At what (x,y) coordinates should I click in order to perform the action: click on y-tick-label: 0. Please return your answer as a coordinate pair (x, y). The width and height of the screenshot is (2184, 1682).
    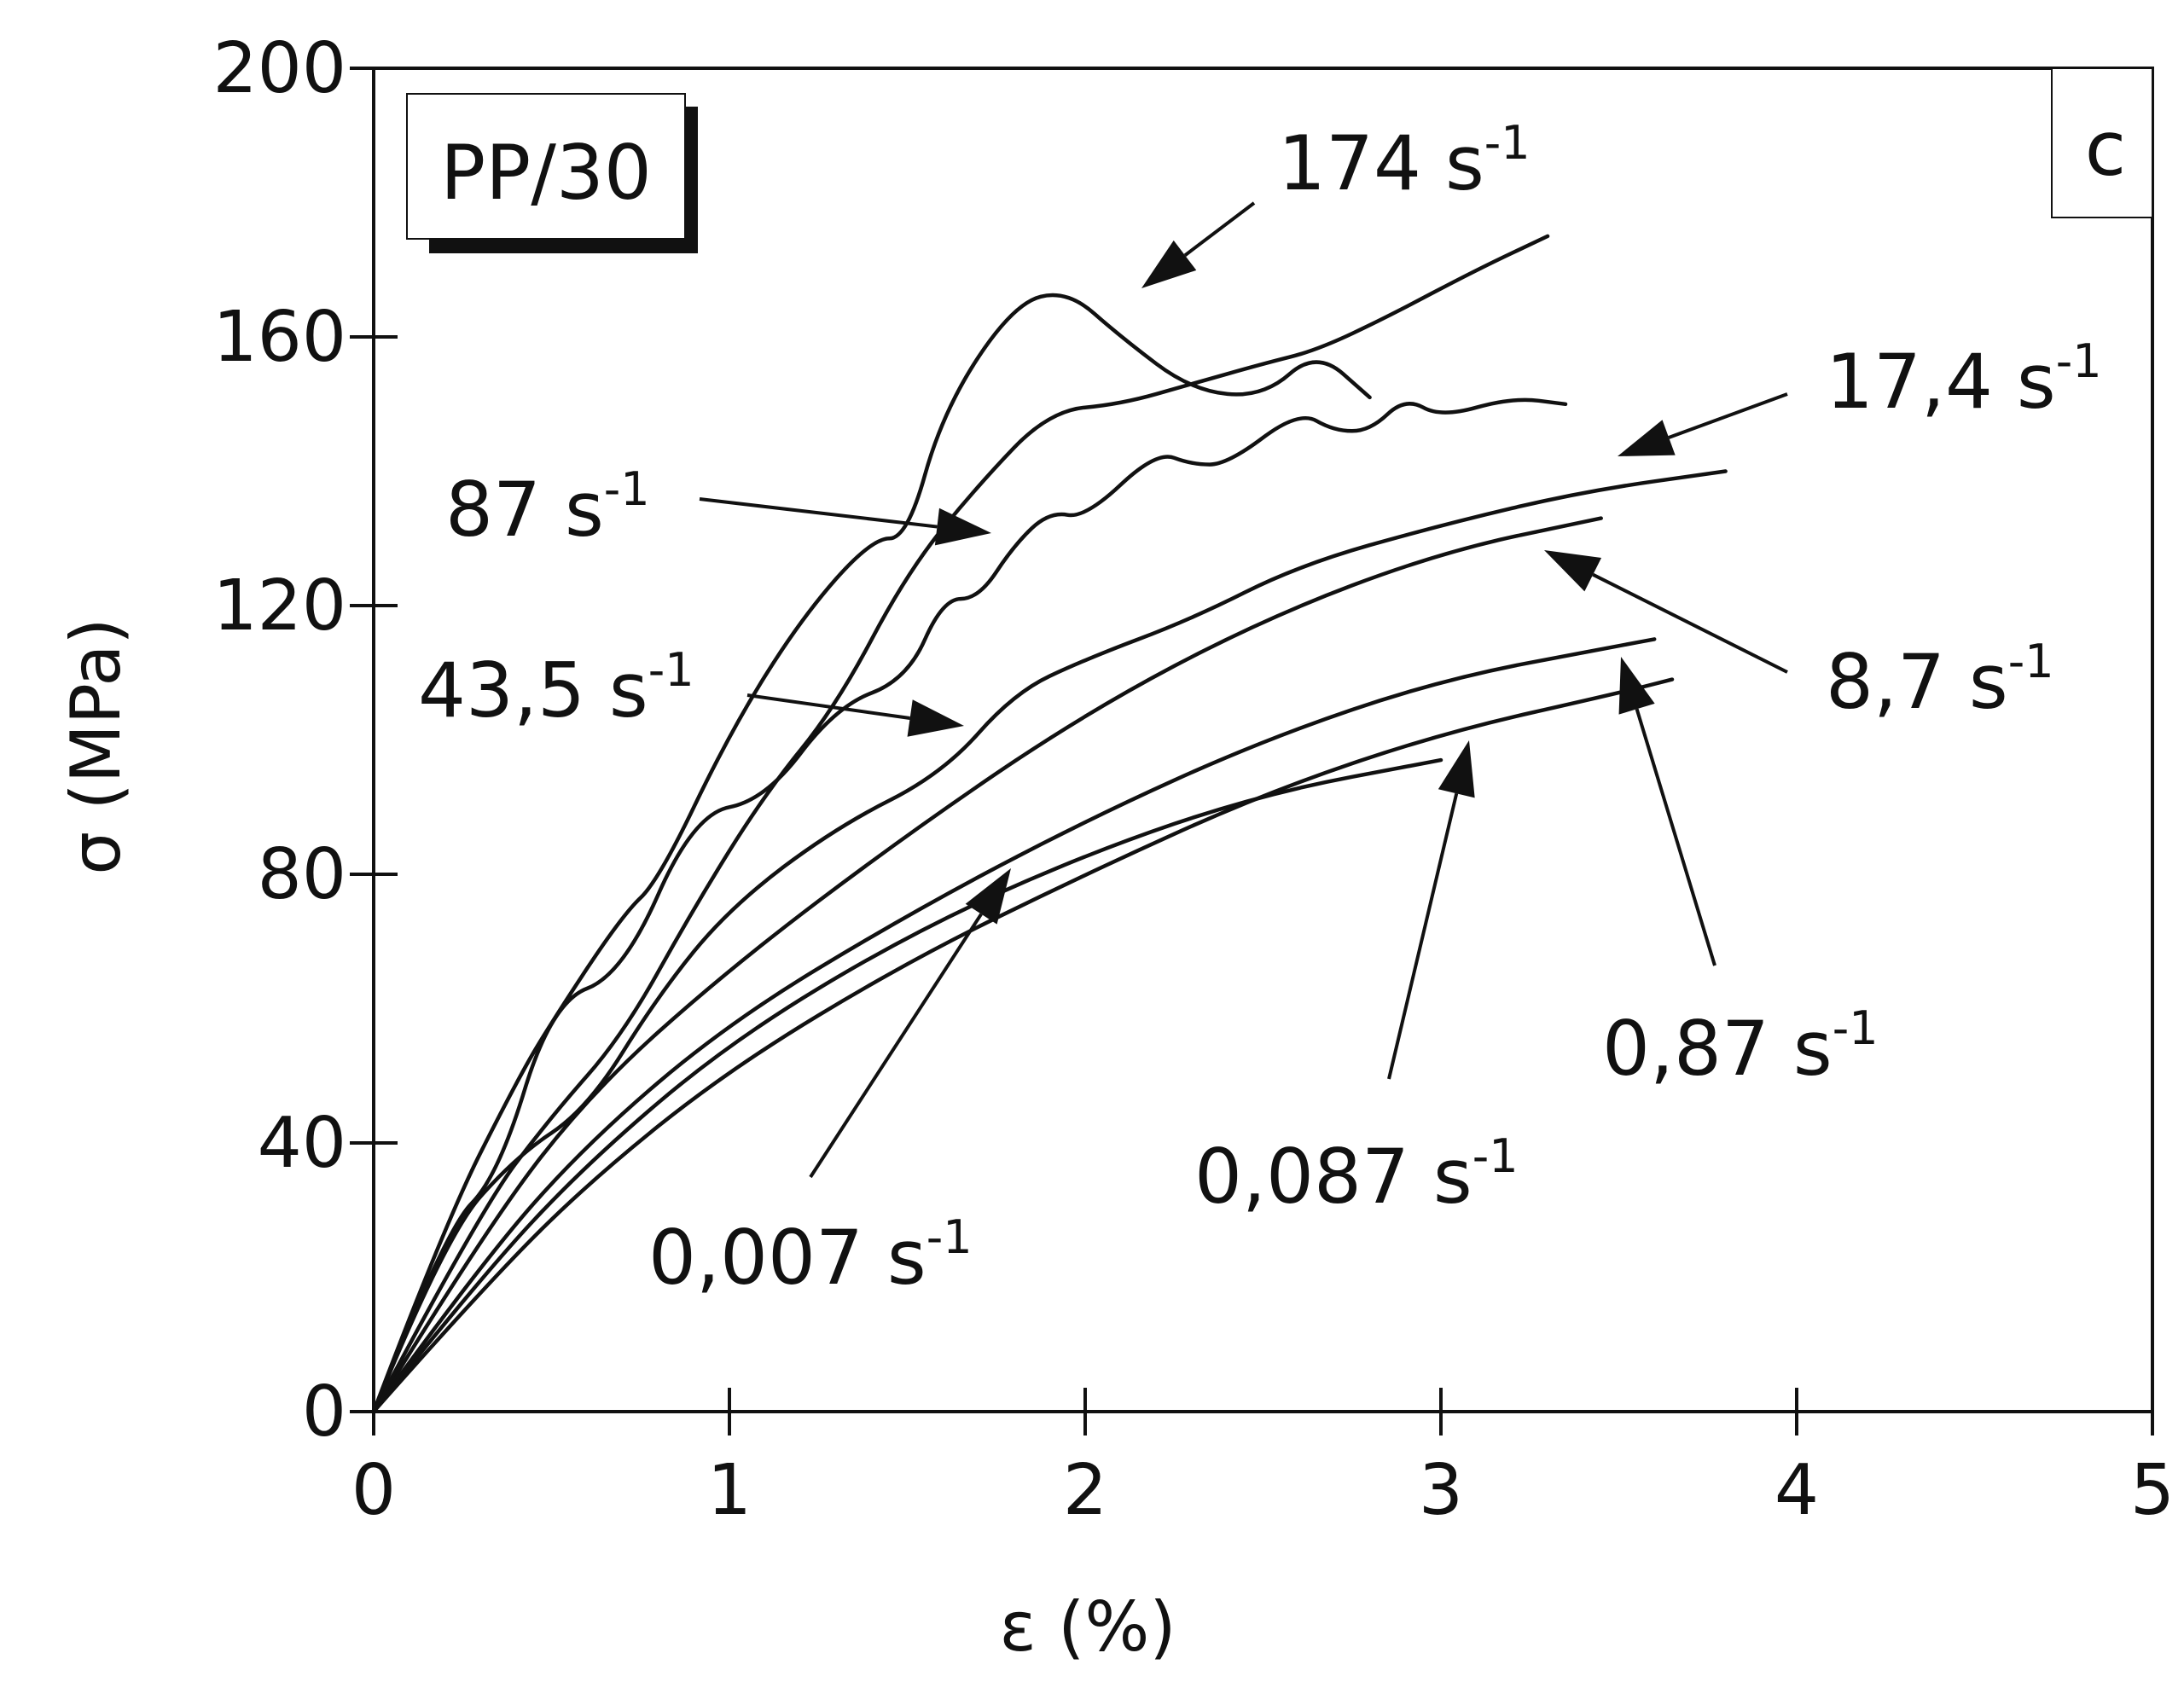
    Looking at the image, I should click on (324, 1412).